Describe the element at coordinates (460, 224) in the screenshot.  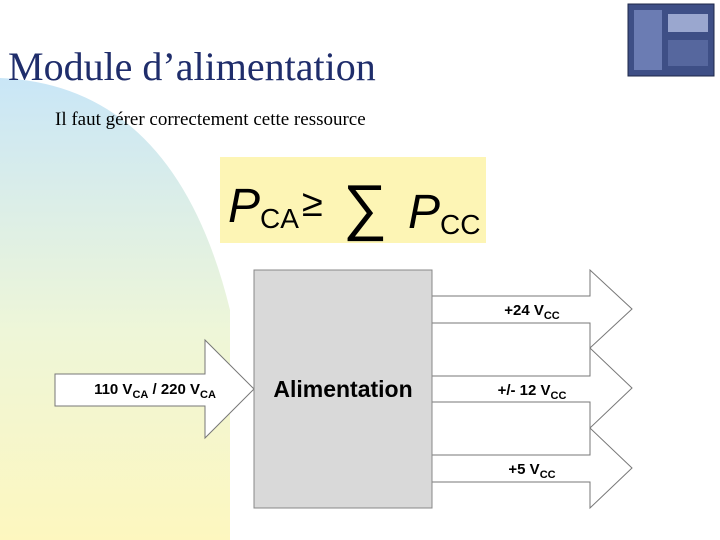
I see `formula-rhs-sub: CC` at that location.